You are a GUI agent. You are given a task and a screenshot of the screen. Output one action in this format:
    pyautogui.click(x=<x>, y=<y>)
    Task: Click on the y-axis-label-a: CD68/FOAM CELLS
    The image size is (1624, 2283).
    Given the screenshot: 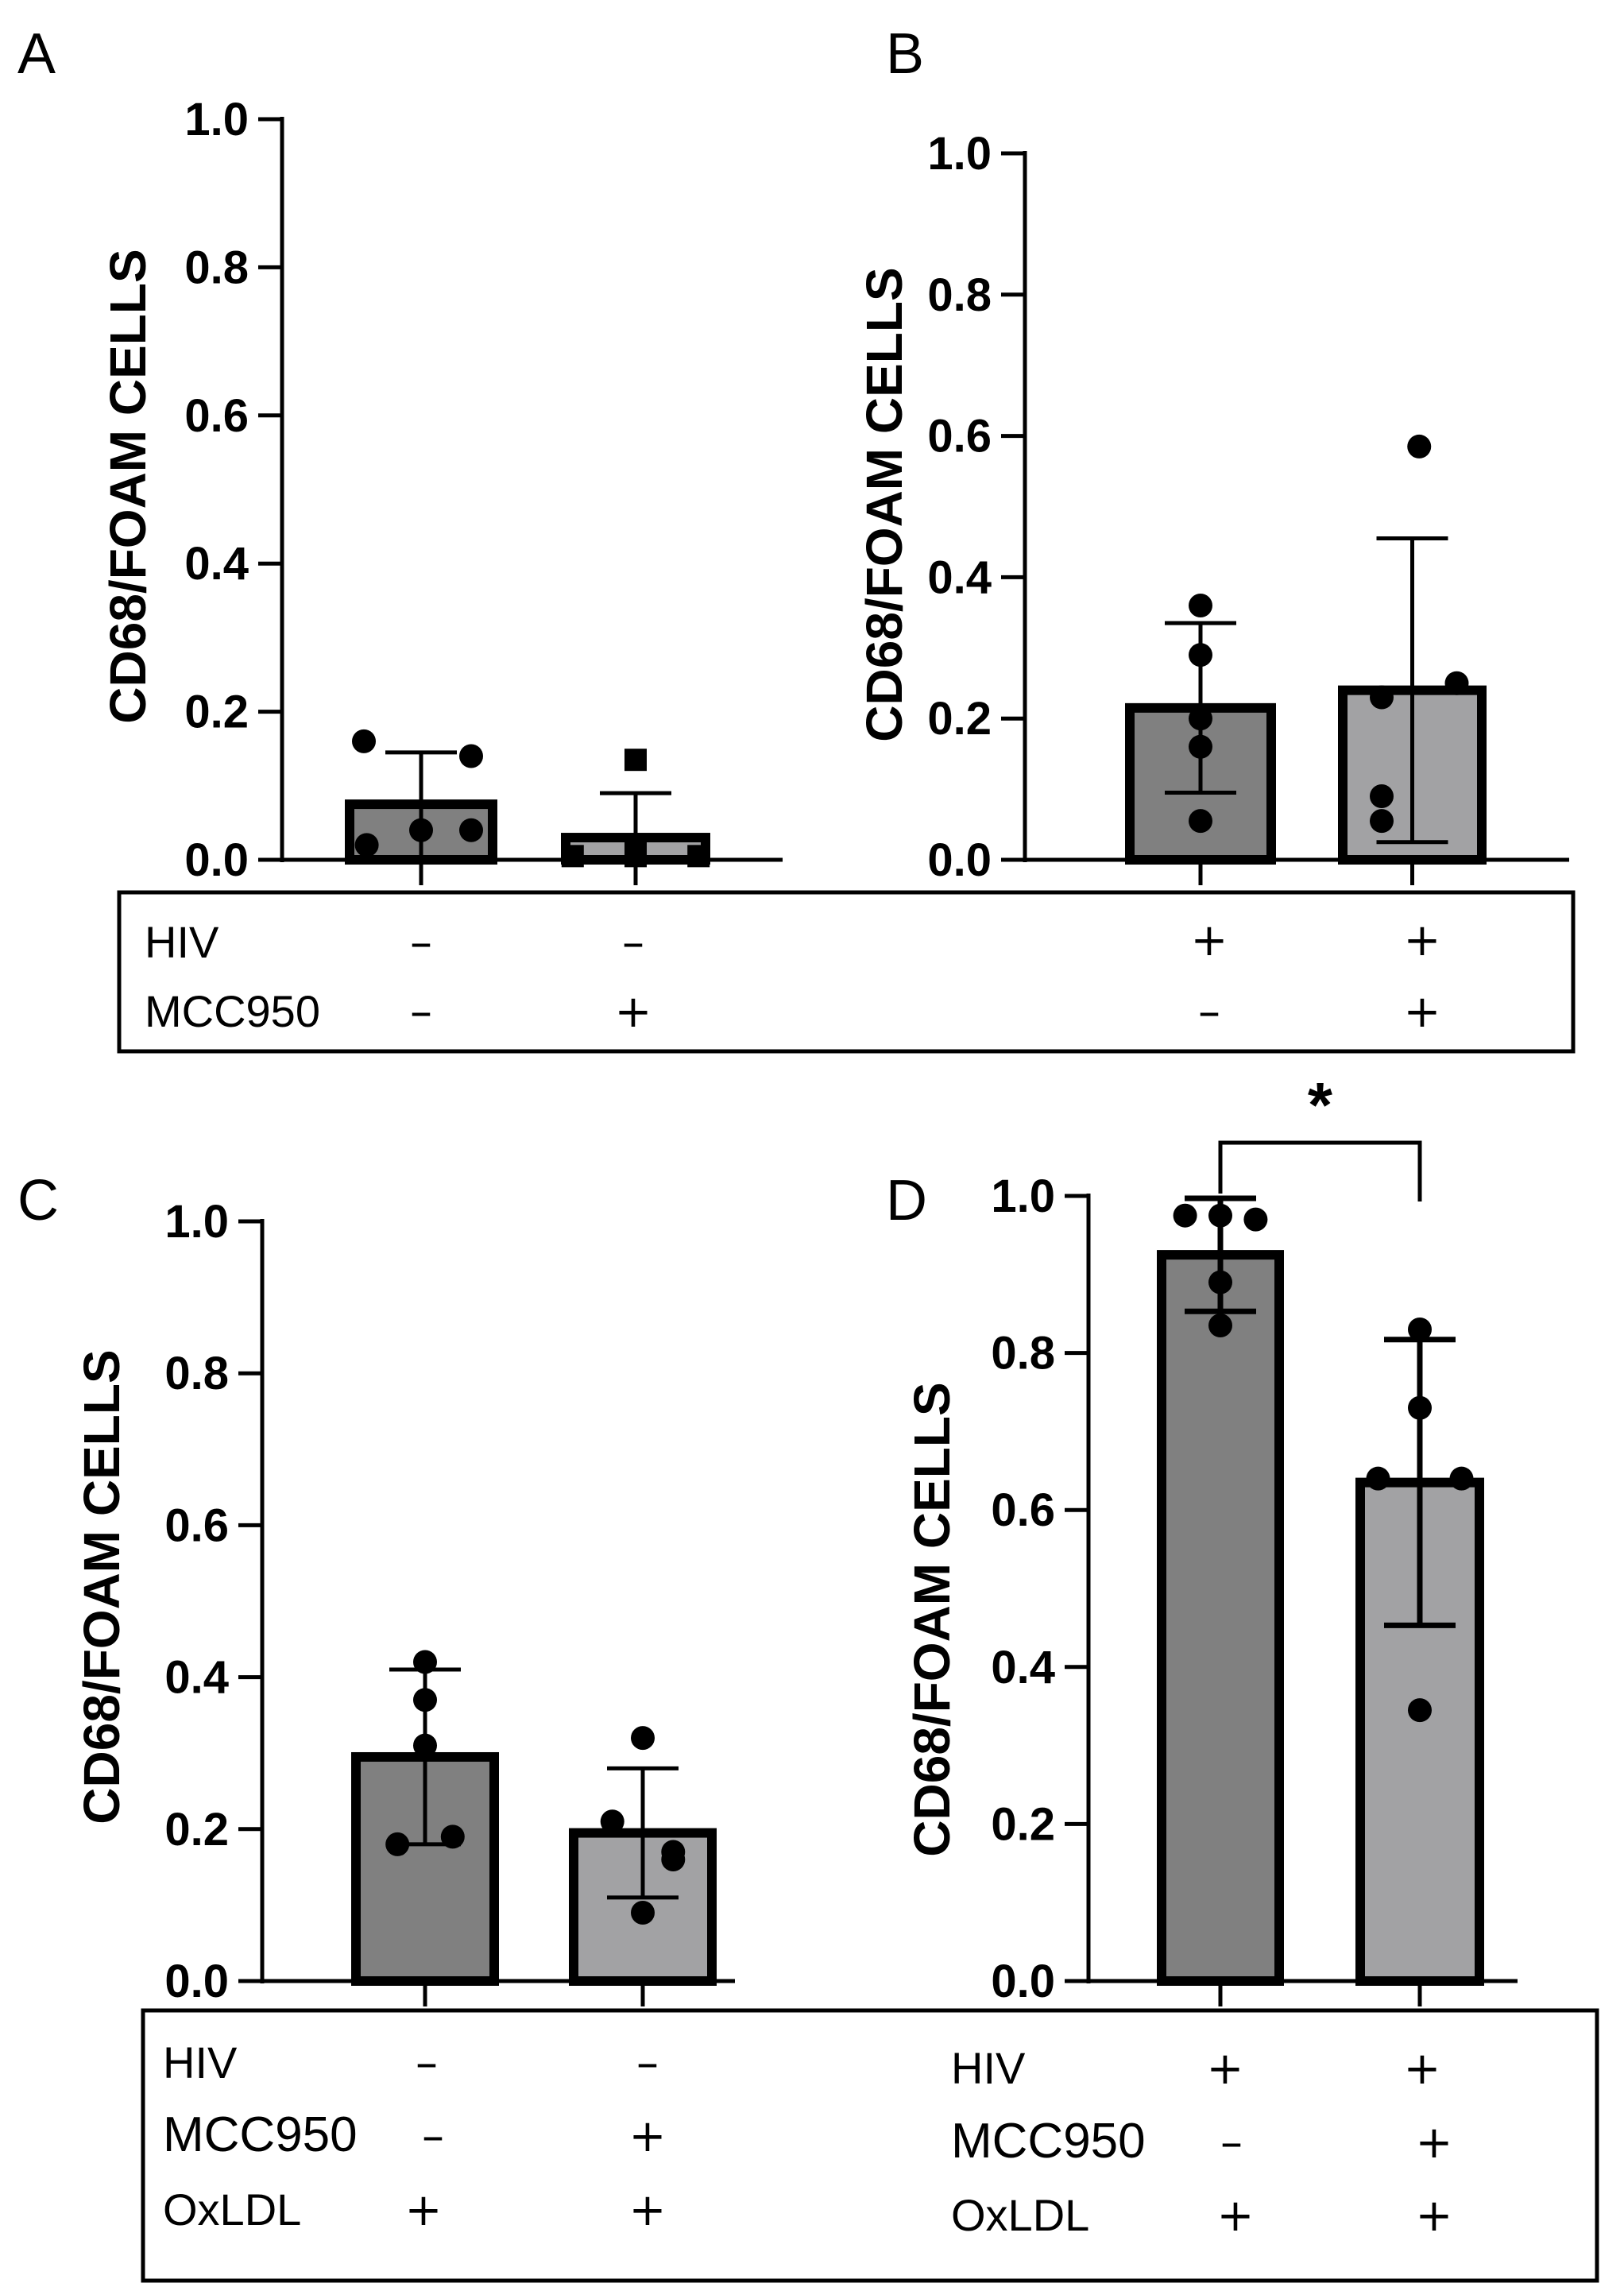 What is the action you would take?
    pyautogui.click(x=128, y=486)
    